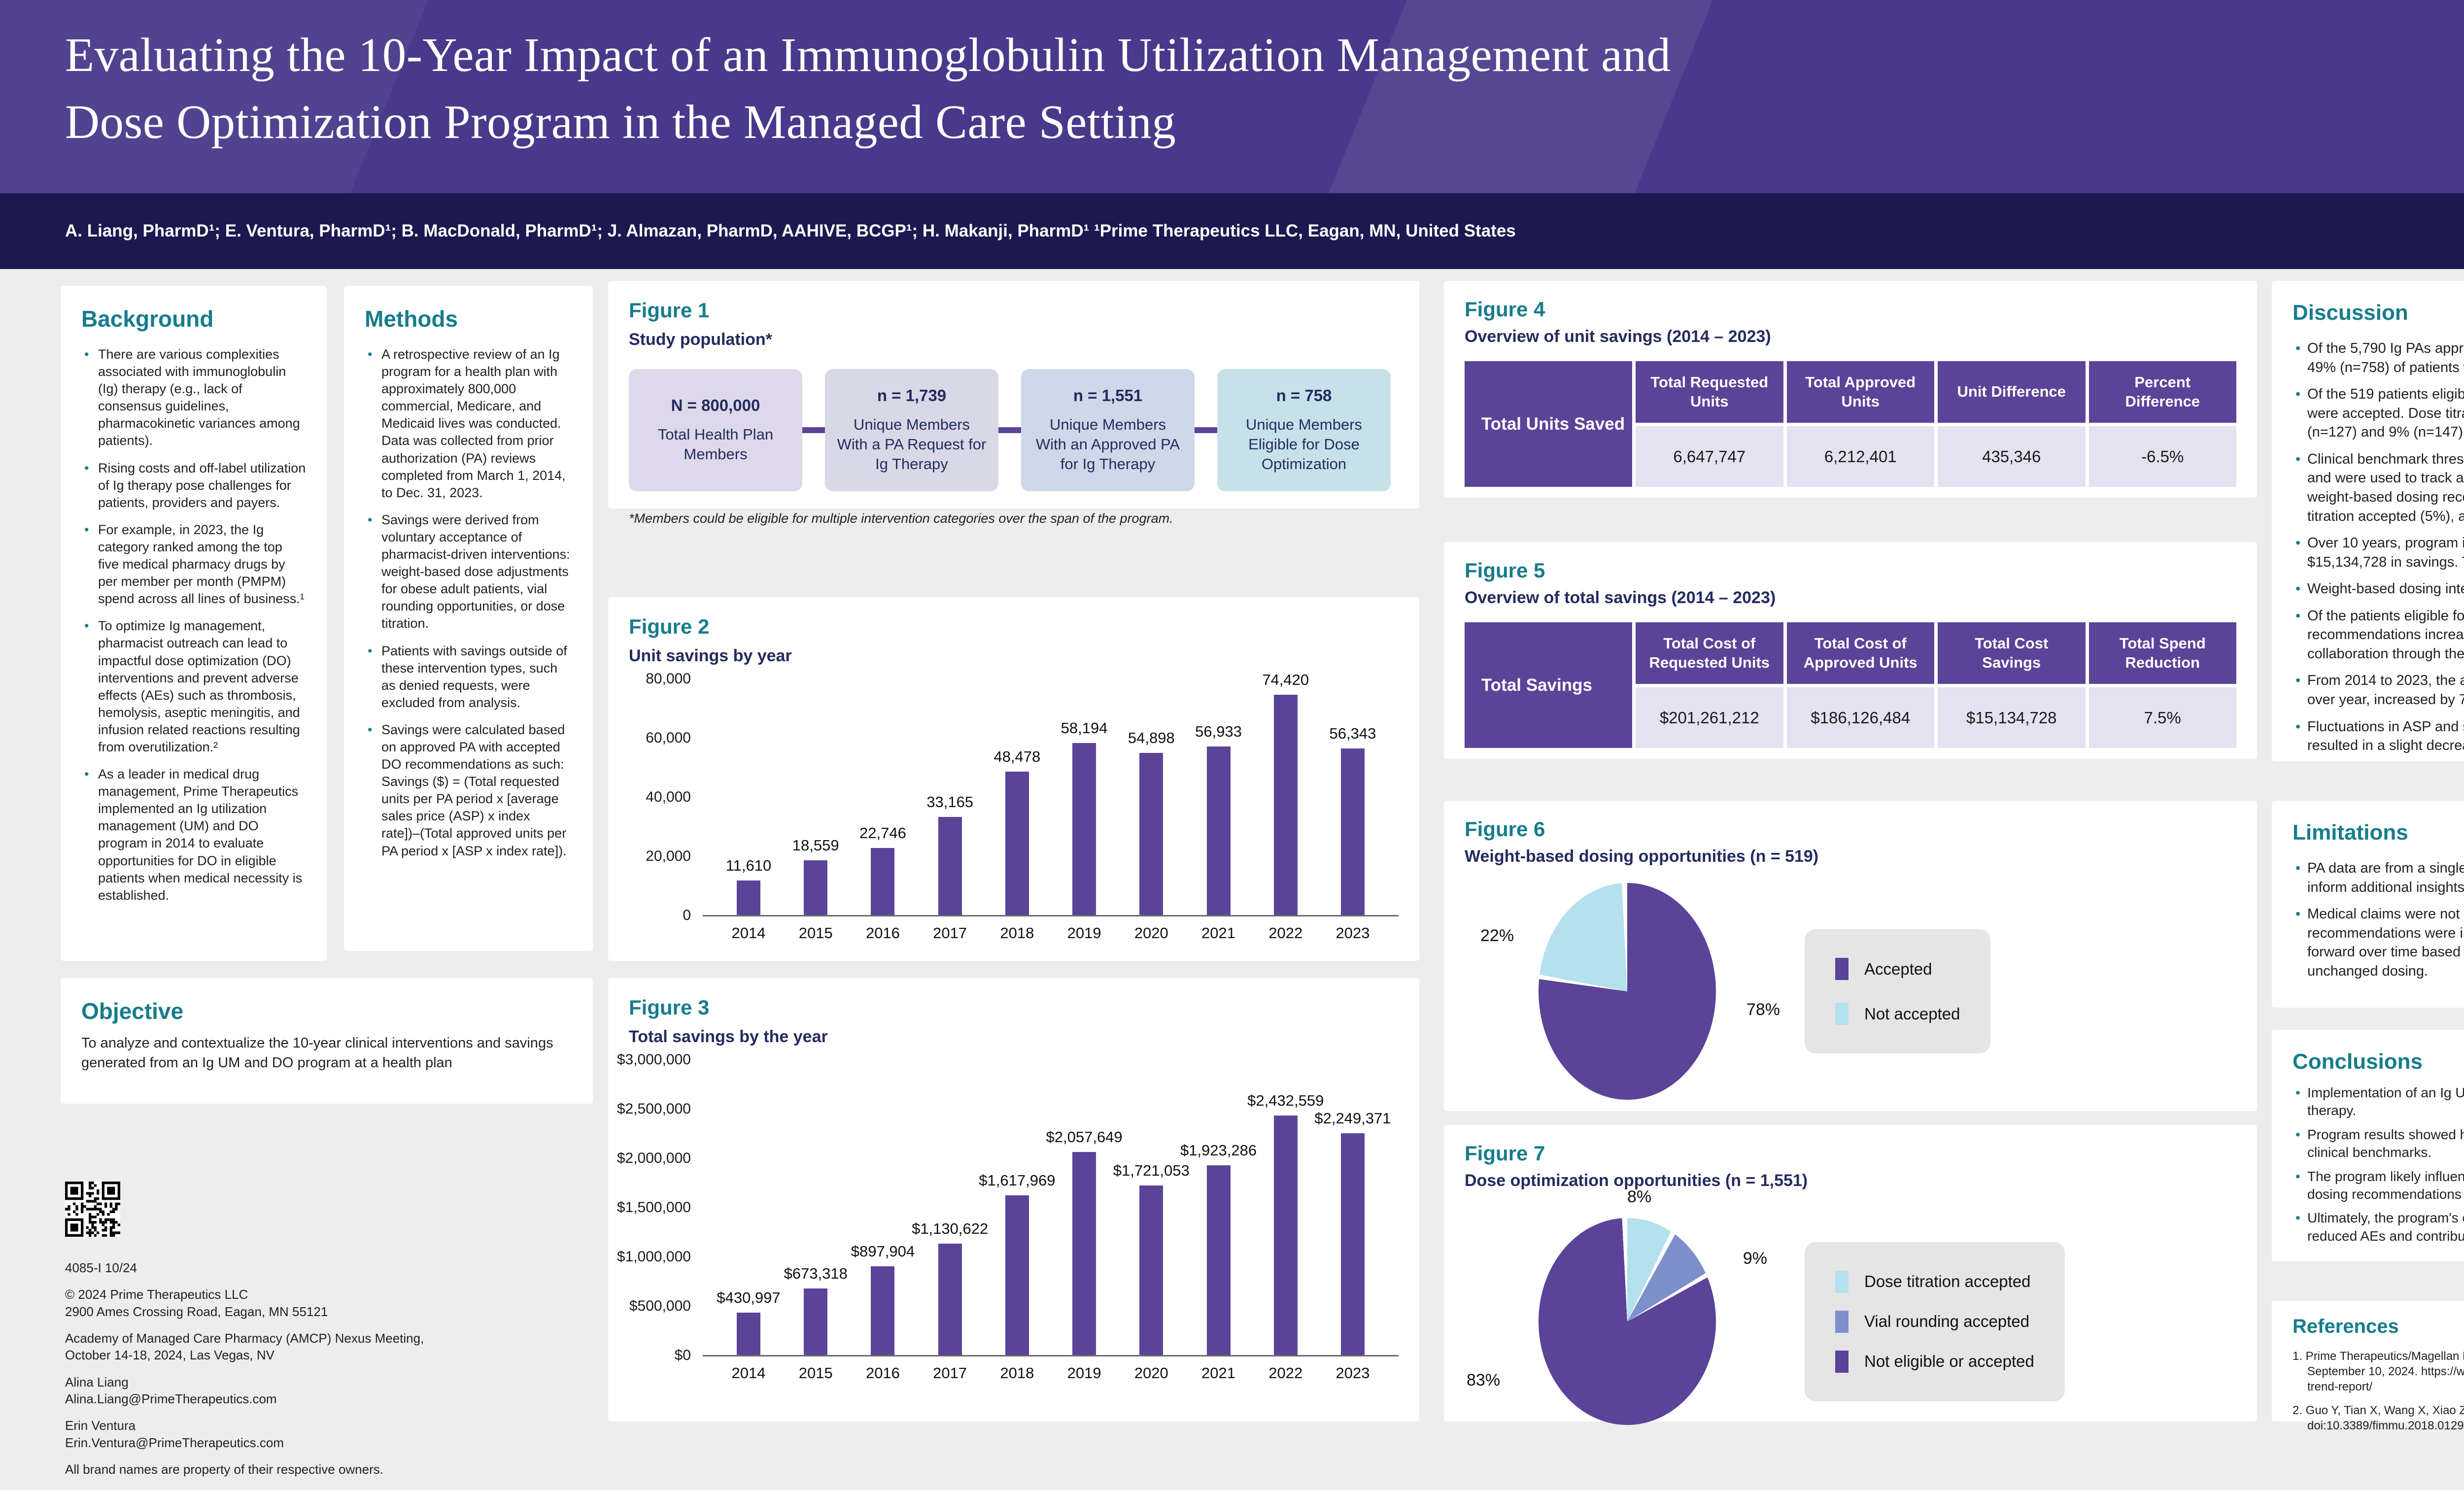 This screenshot has width=2464, height=1490. Describe the element at coordinates (2162, 717) in the screenshot. I see `table-cell: 7.5%` at that location.